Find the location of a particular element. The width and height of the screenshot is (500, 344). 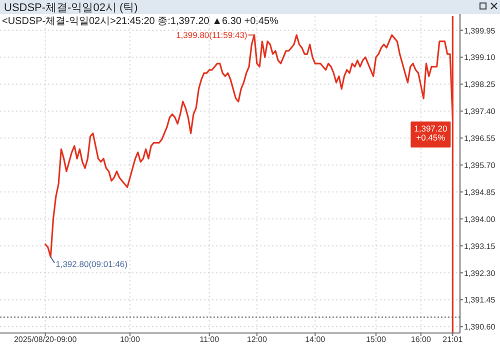

x-tick-label: 21:01 is located at coordinates (453, 339).